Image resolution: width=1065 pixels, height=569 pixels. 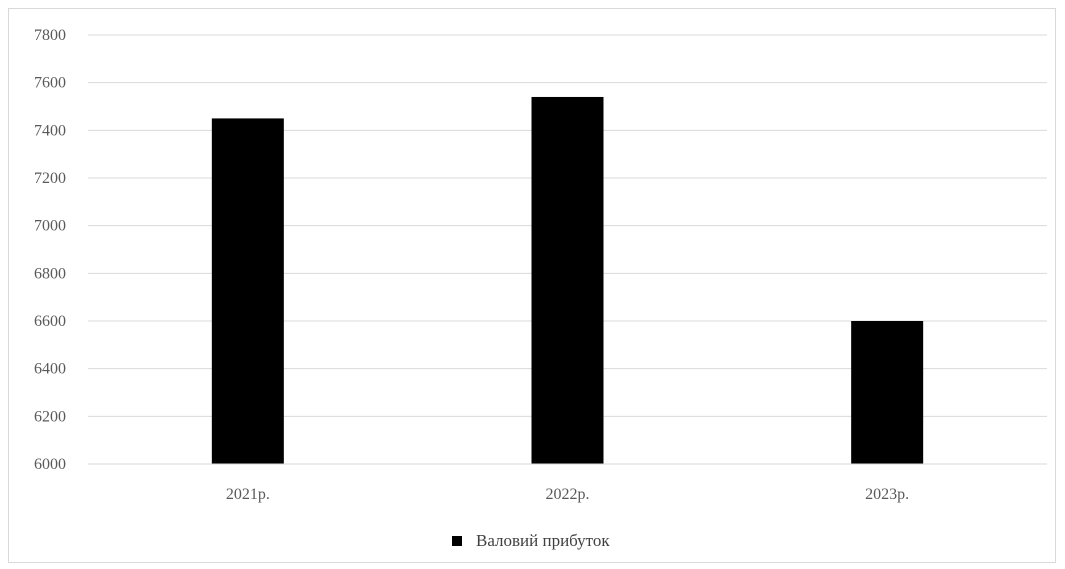 I want to click on y-tick-label: 6200, so click(x=50, y=416).